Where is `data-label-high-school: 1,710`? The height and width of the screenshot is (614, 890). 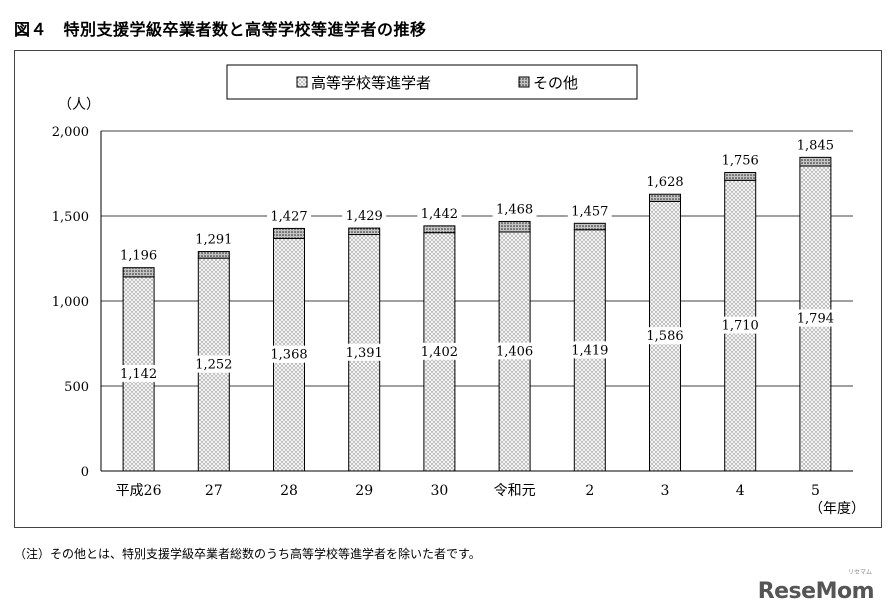
data-label-high-school: 1,710 is located at coordinates (740, 326).